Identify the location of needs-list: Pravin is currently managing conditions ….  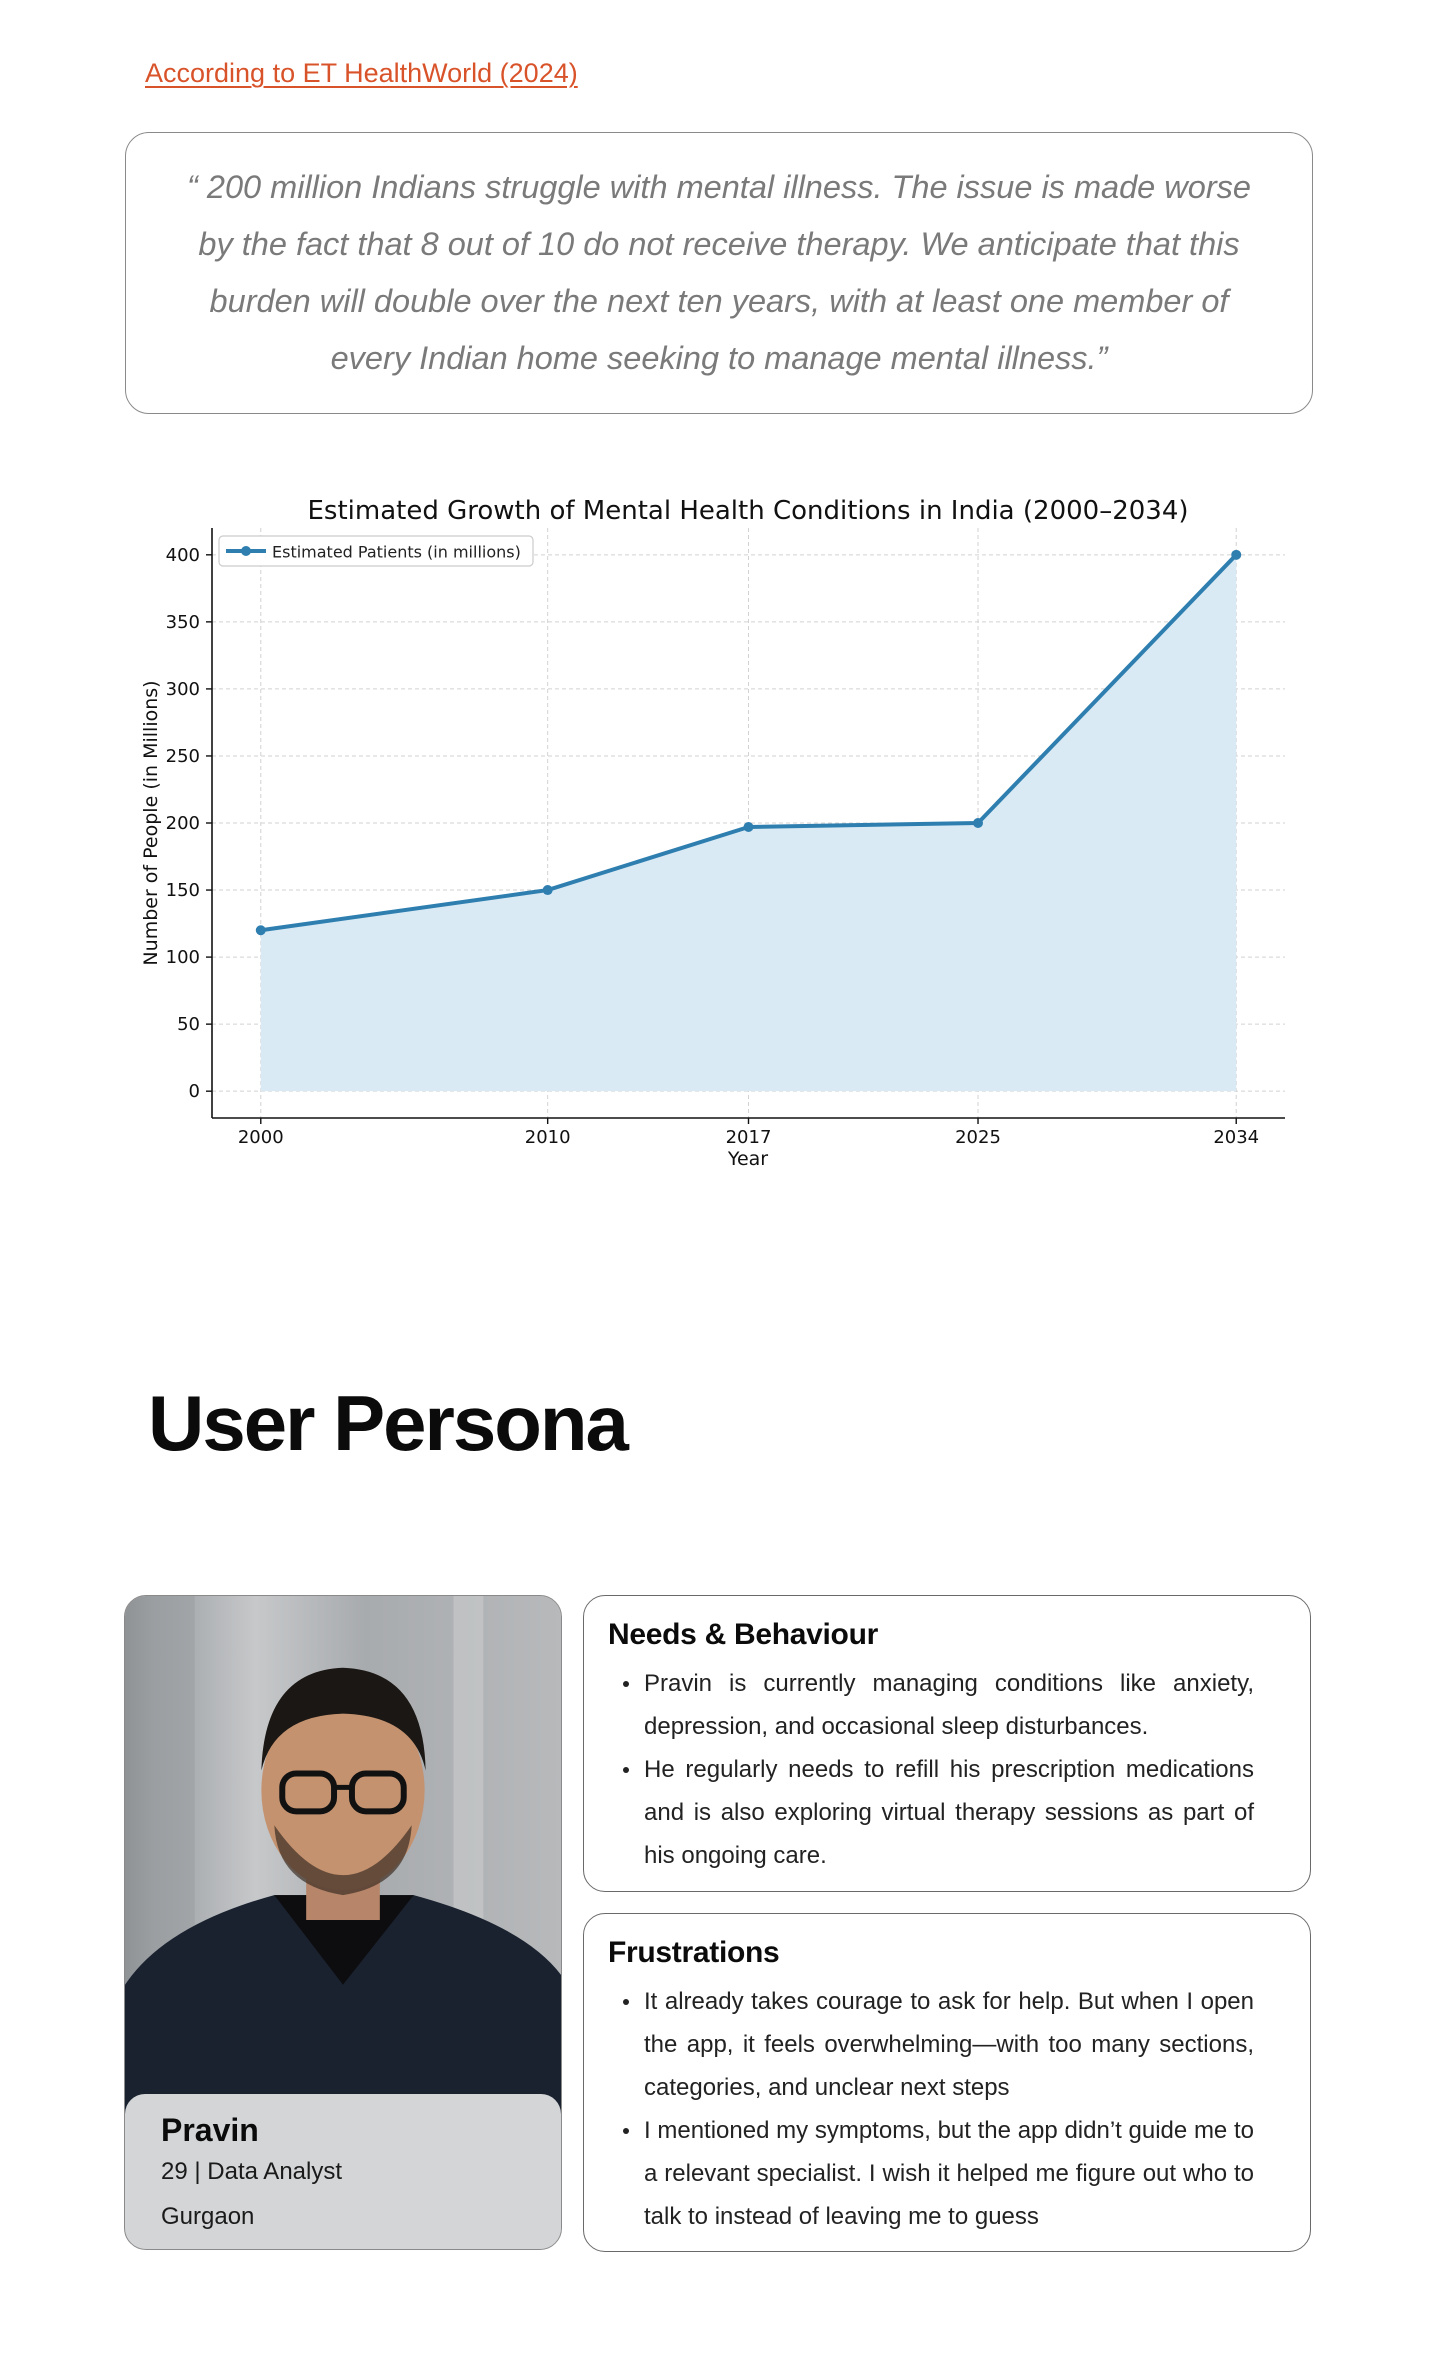
(931, 1769).